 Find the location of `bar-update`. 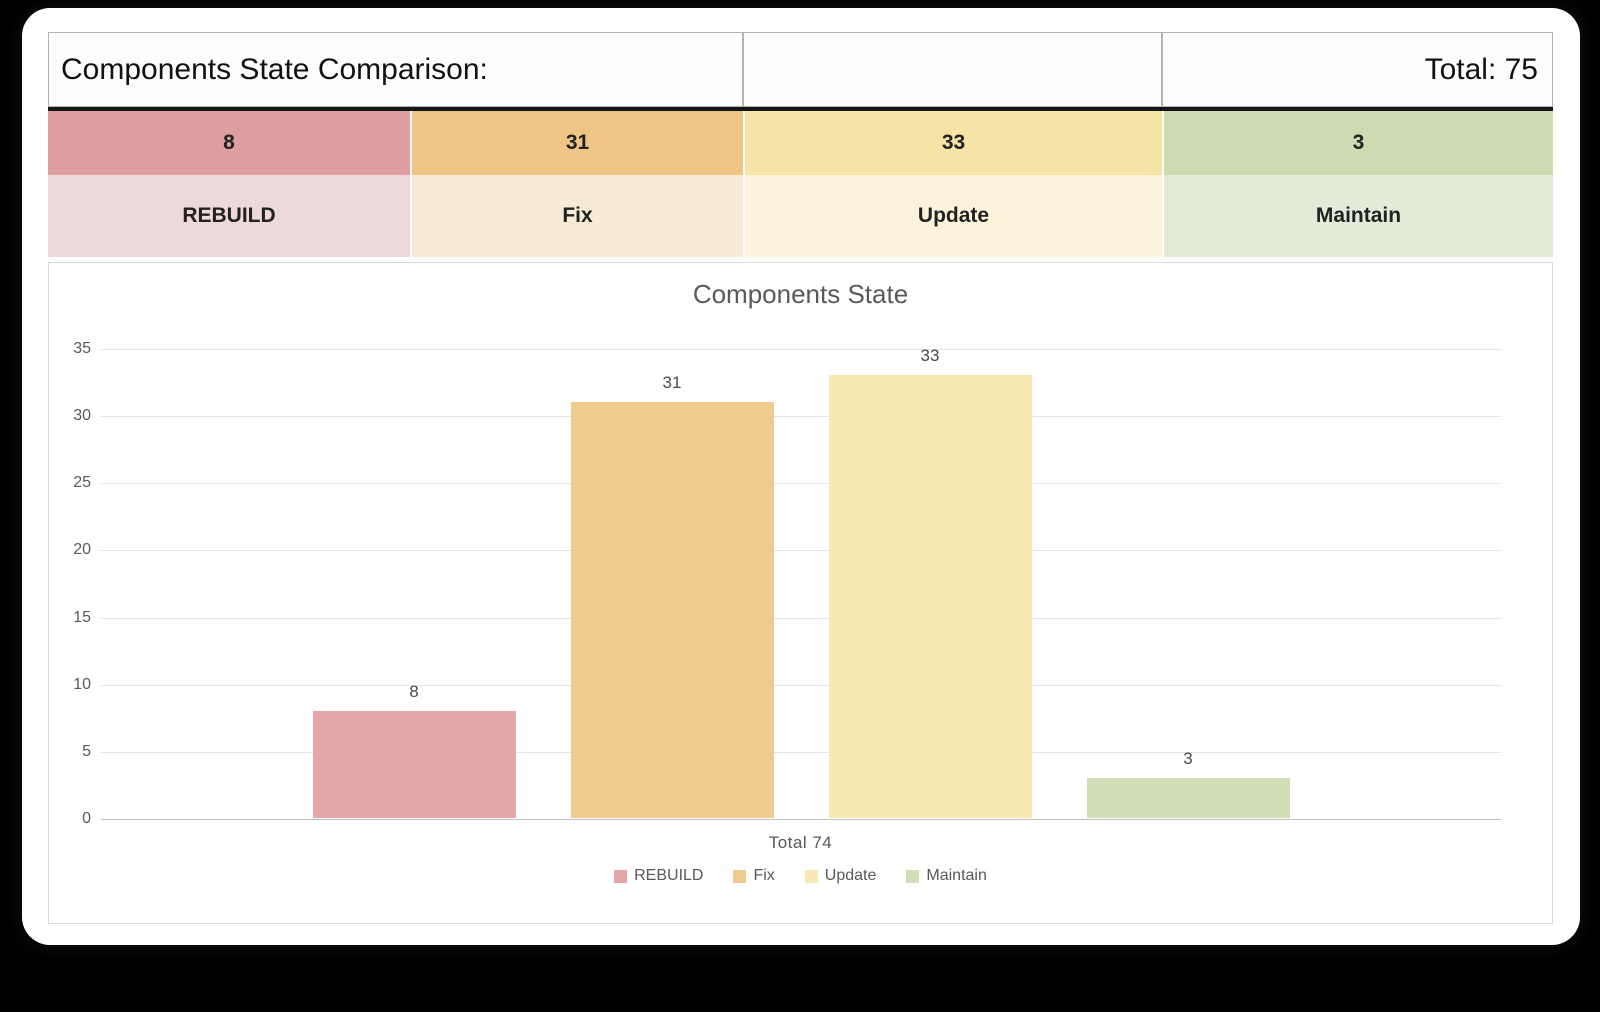

bar-update is located at coordinates (930, 596).